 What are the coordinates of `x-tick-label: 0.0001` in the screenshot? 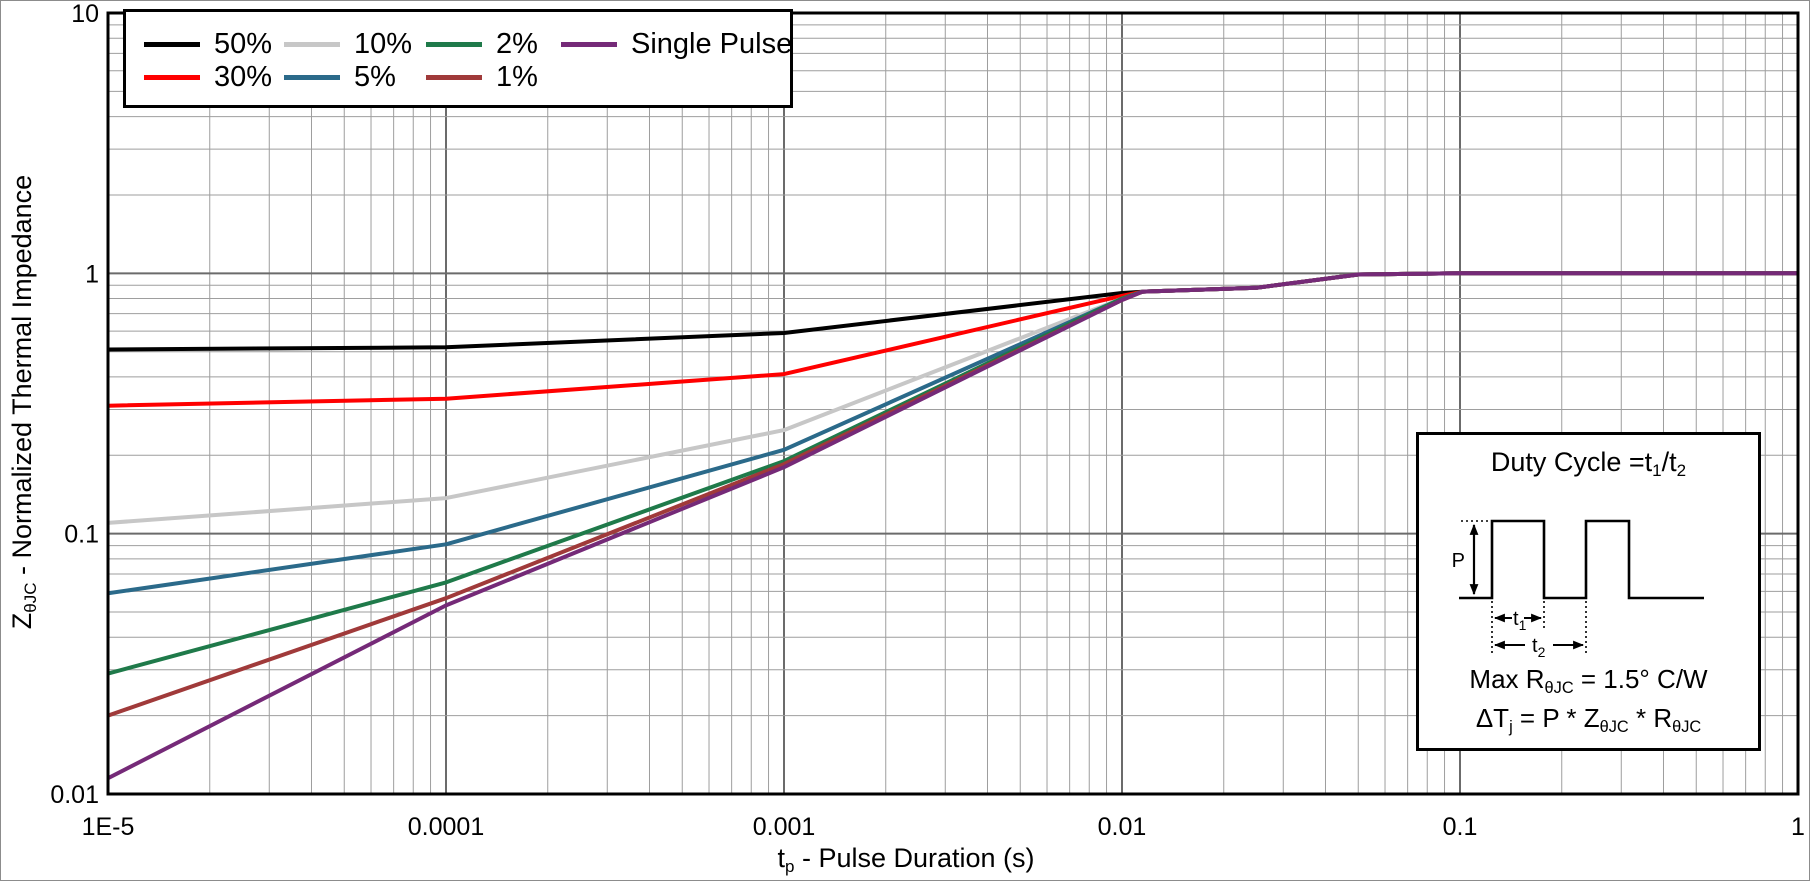 It's located at (446, 827).